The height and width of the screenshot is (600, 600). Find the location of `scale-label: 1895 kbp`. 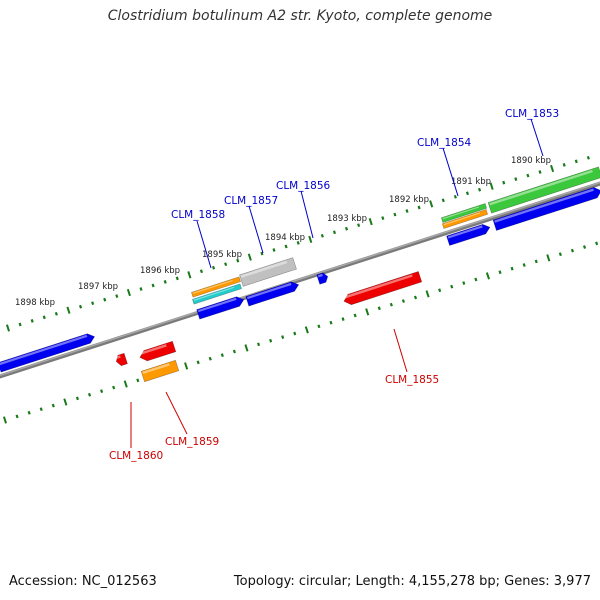

scale-label: 1895 kbp is located at coordinates (222, 255).